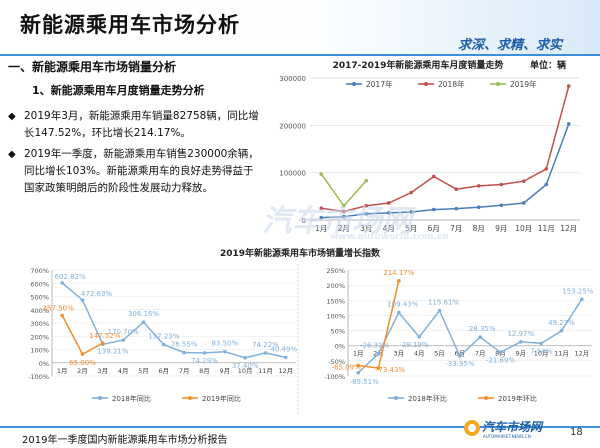  I want to click on legend-label: 2018年环比, so click(427, 398).